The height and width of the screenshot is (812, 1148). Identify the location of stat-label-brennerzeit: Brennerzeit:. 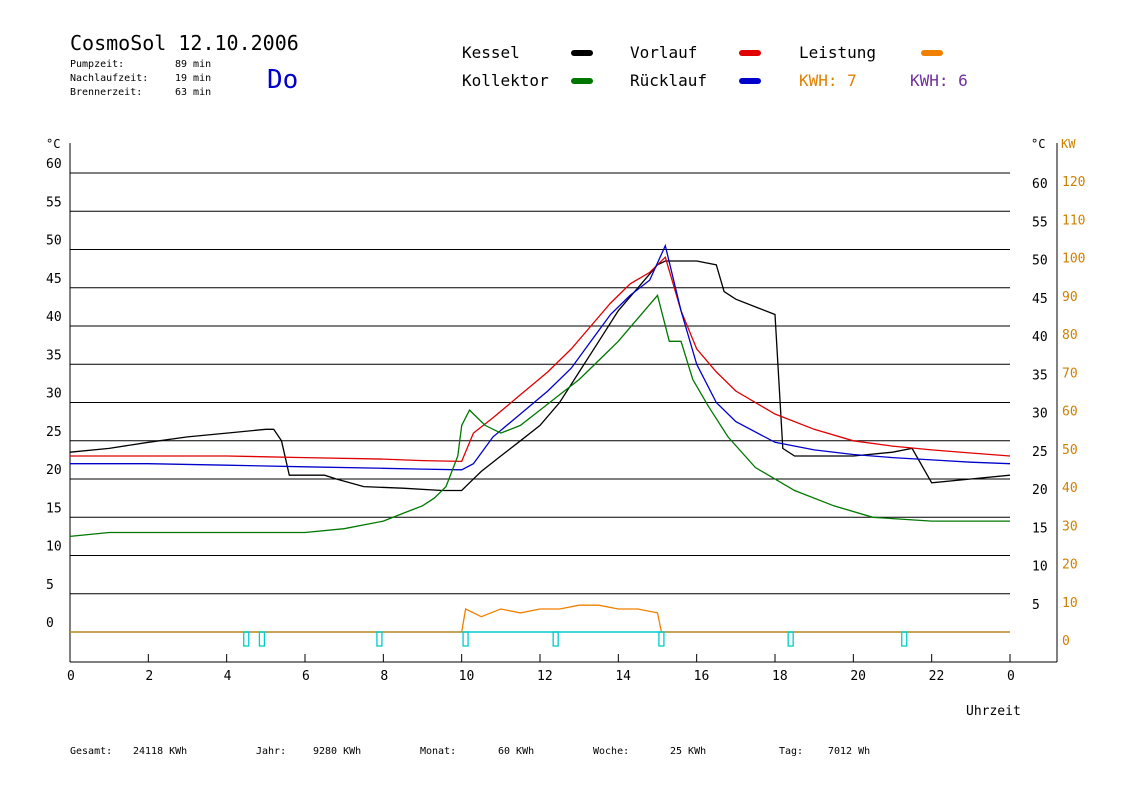
(106, 92).